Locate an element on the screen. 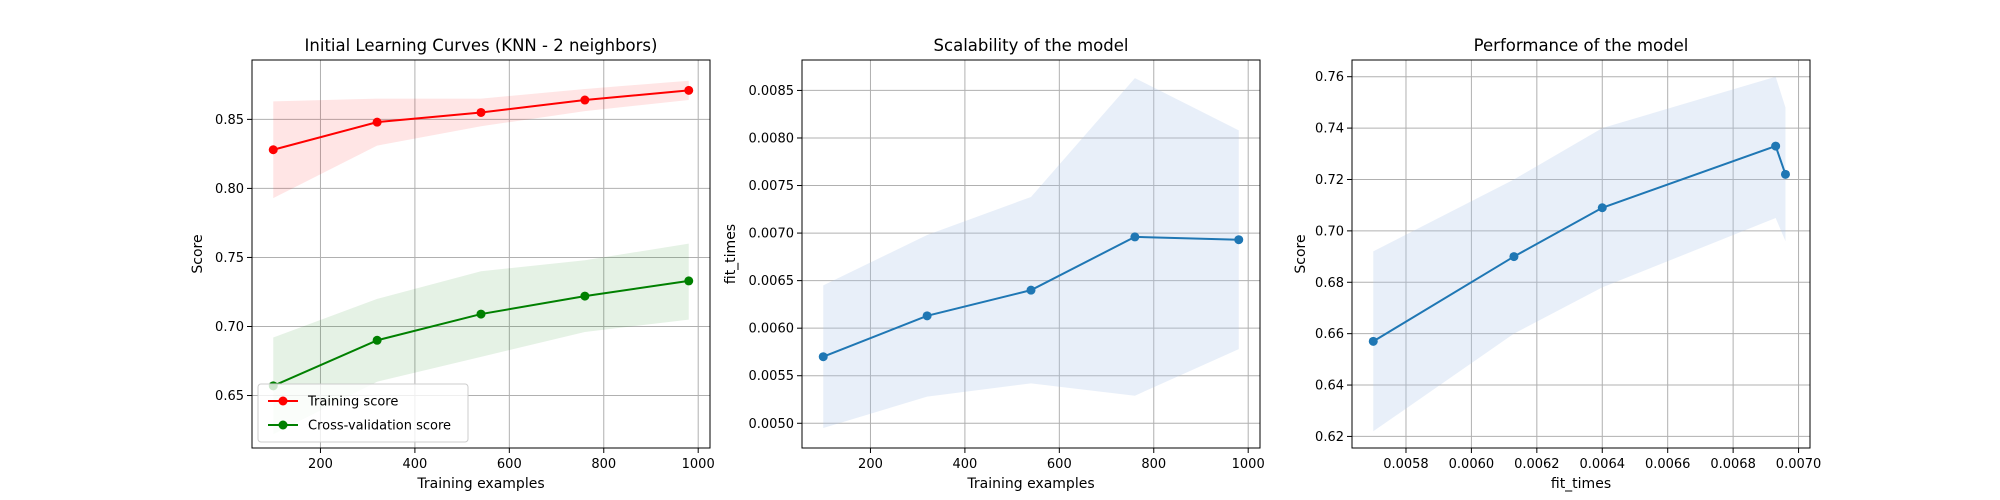 This screenshot has width=2000, height=500. x-tick-label: 0.0062 is located at coordinates (1537, 464).